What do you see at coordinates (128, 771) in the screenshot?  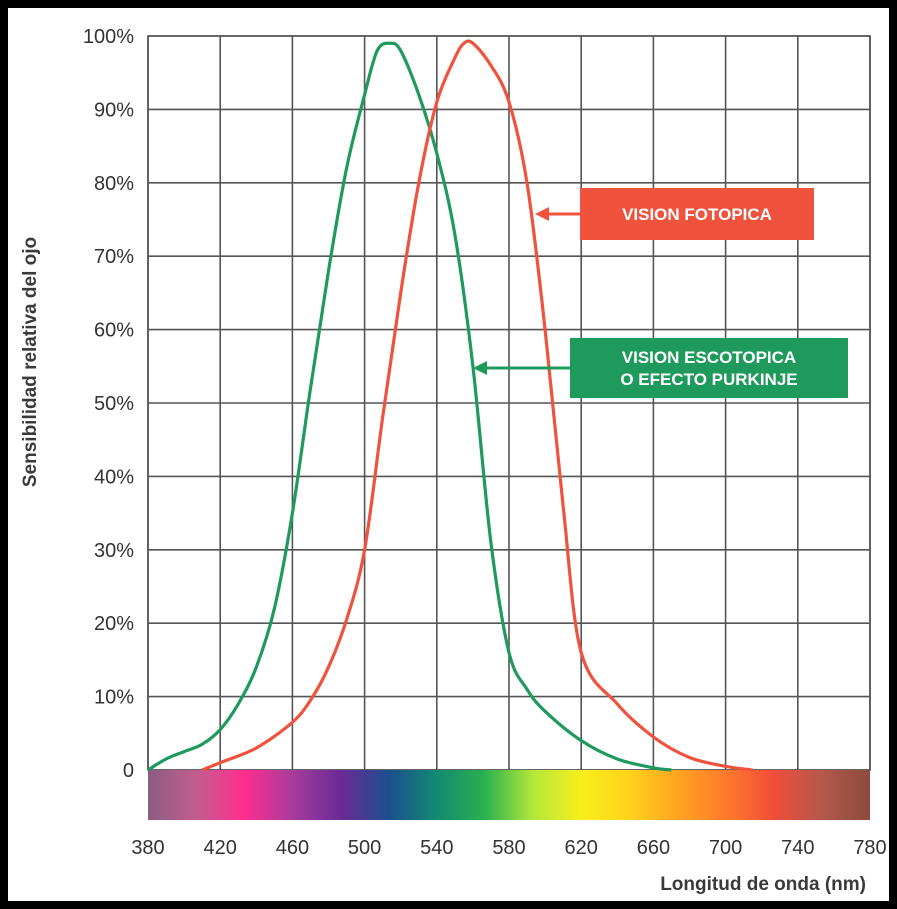 I see `y-tick-label: 0` at bounding box center [128, 771].